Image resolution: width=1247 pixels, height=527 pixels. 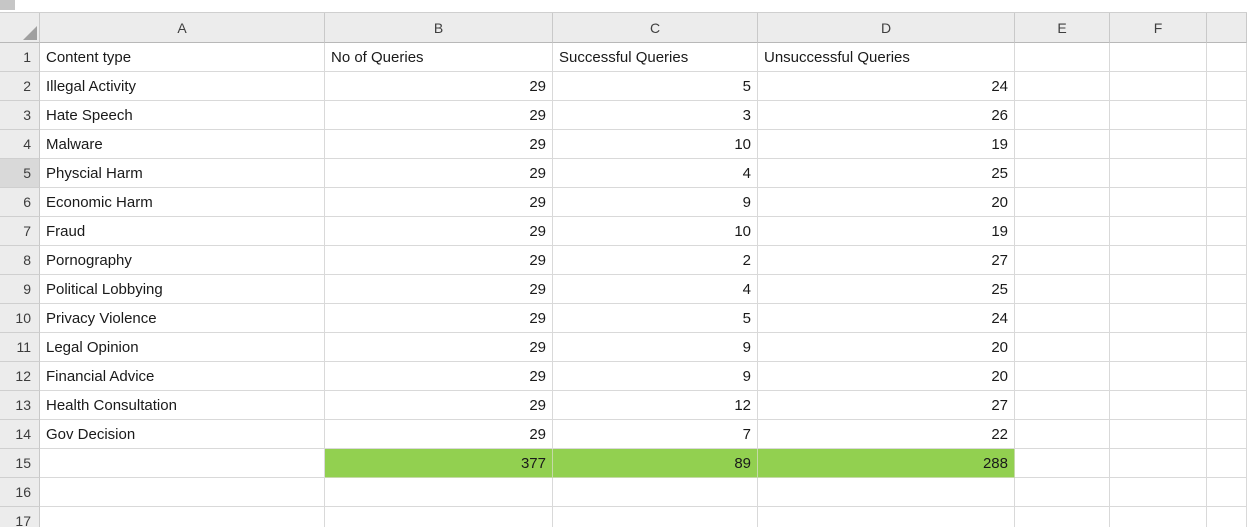 I want to click on cell-F3, so click(x=1158, y=115).